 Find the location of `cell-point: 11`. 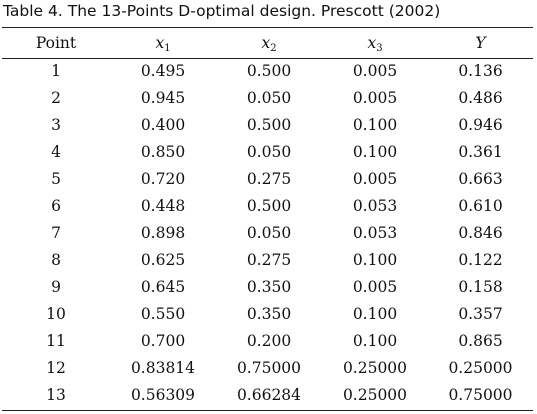

cell-point: 11 is located at coordinates (56, 341).